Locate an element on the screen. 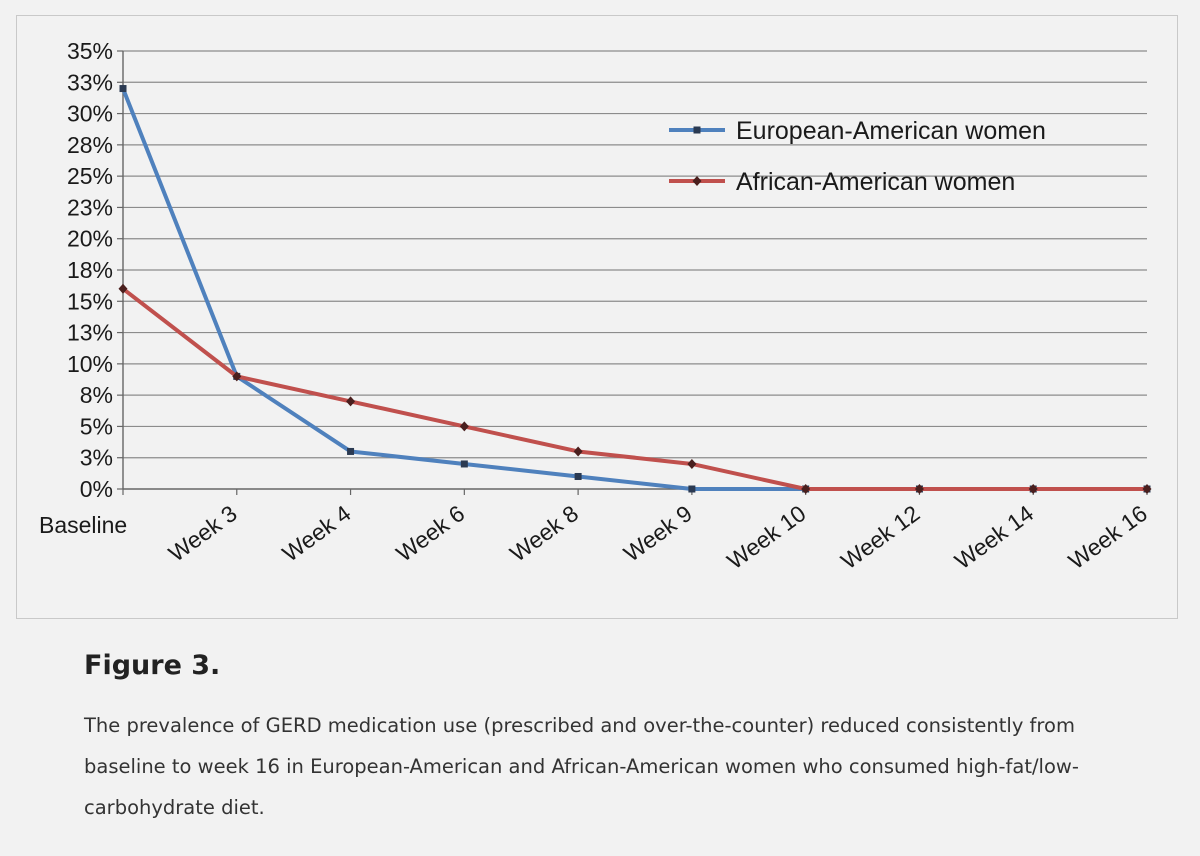 The height and width of the screenshot is (856, 1200). y-tick-label: 33% is located at coordinates (90, 82).